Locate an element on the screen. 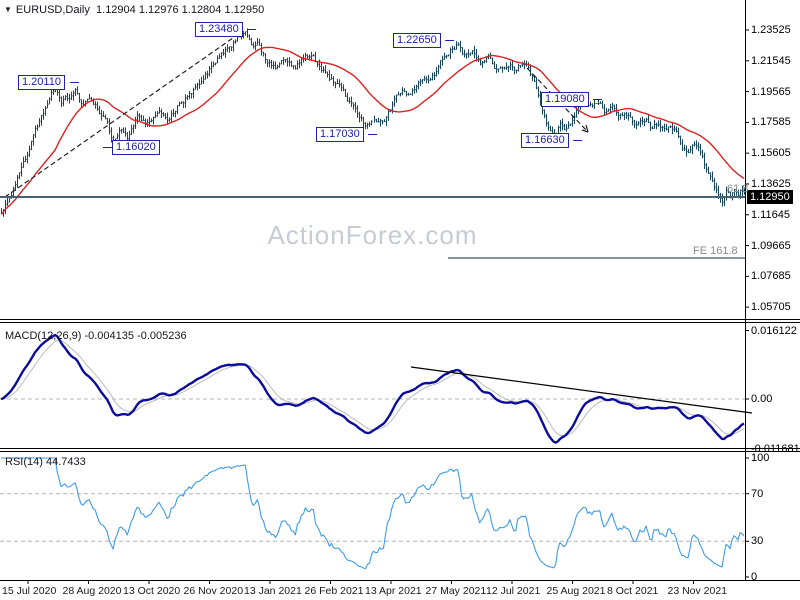 The height and width of the screenshot is (600, 800). date-axis-label: 27 May 2021 is located at coordinates (456, 591).